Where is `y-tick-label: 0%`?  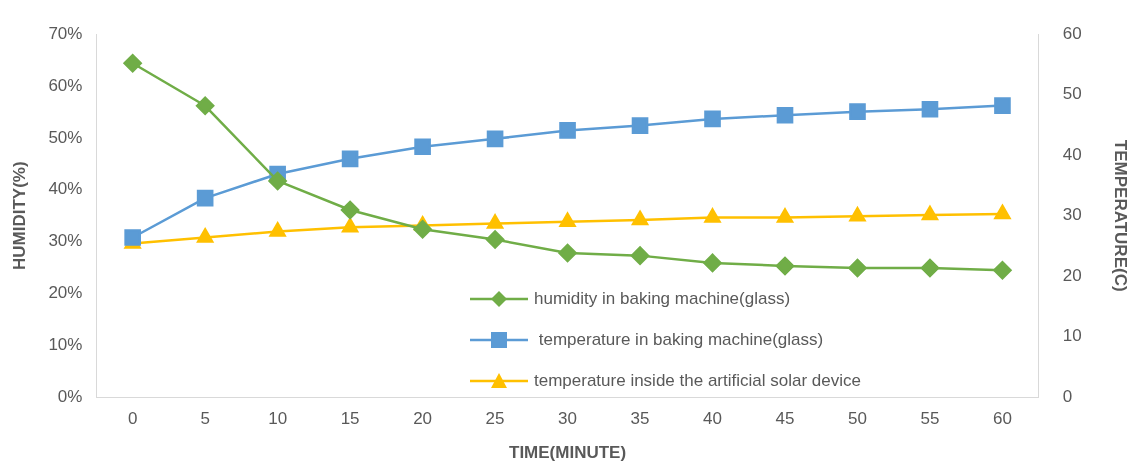
y-tick-label: 0% is located at coordinates (70, 396).